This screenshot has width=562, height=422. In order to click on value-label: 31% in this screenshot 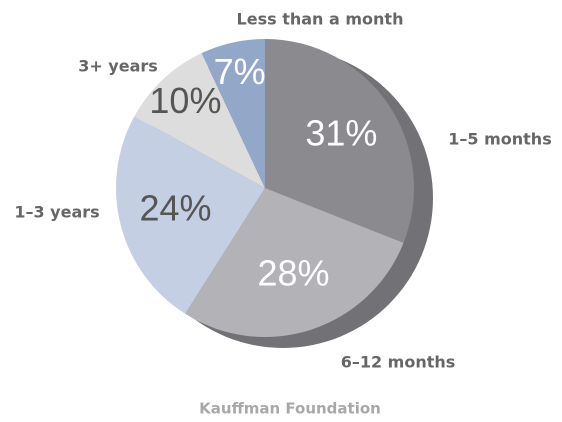, I will do `click(341, 133)`.